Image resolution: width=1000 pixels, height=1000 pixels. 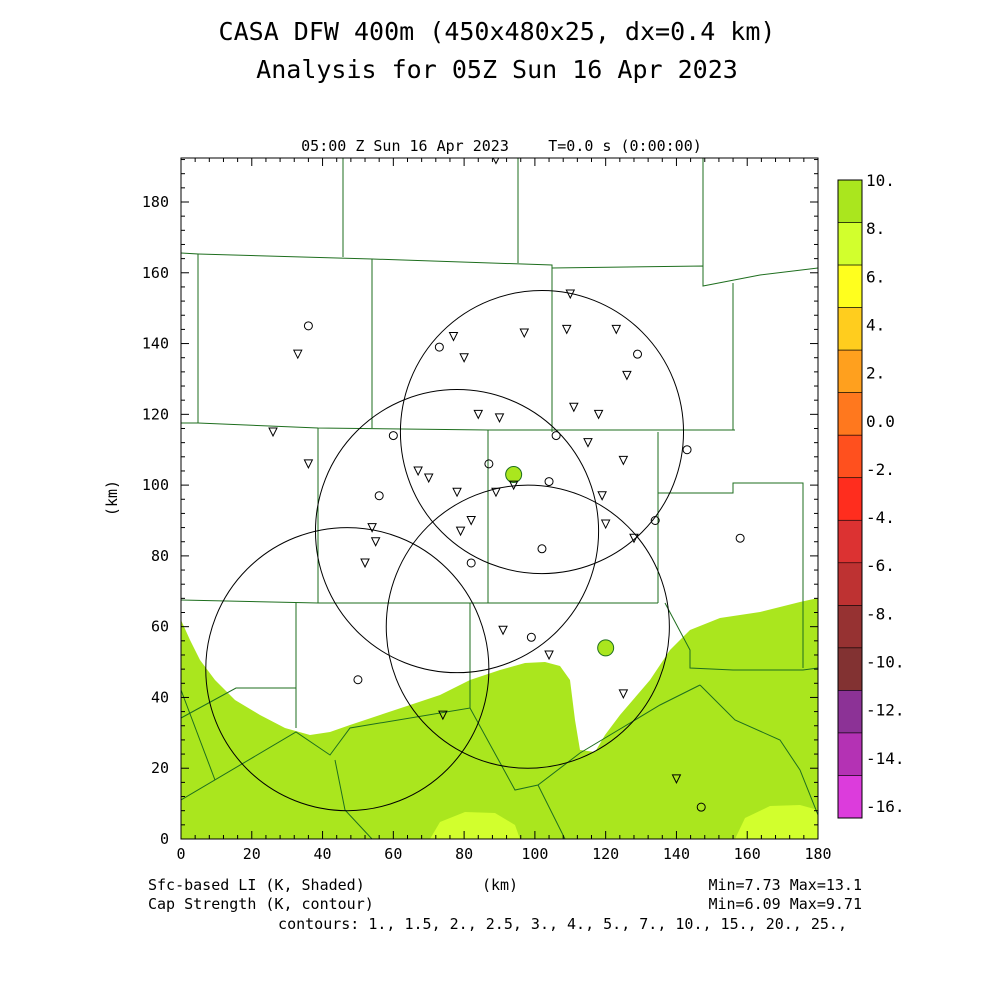 I want to click on colorbar-label: -10., so click(x=885, y=662).